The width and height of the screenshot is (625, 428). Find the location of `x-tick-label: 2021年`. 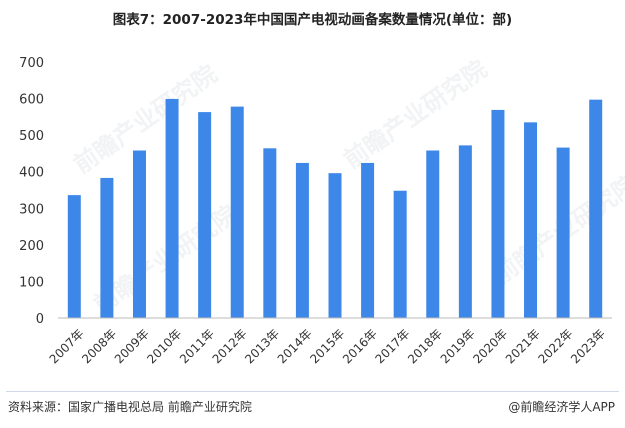

x-tick-label: 2021年 is located at coordinates (523, 346).